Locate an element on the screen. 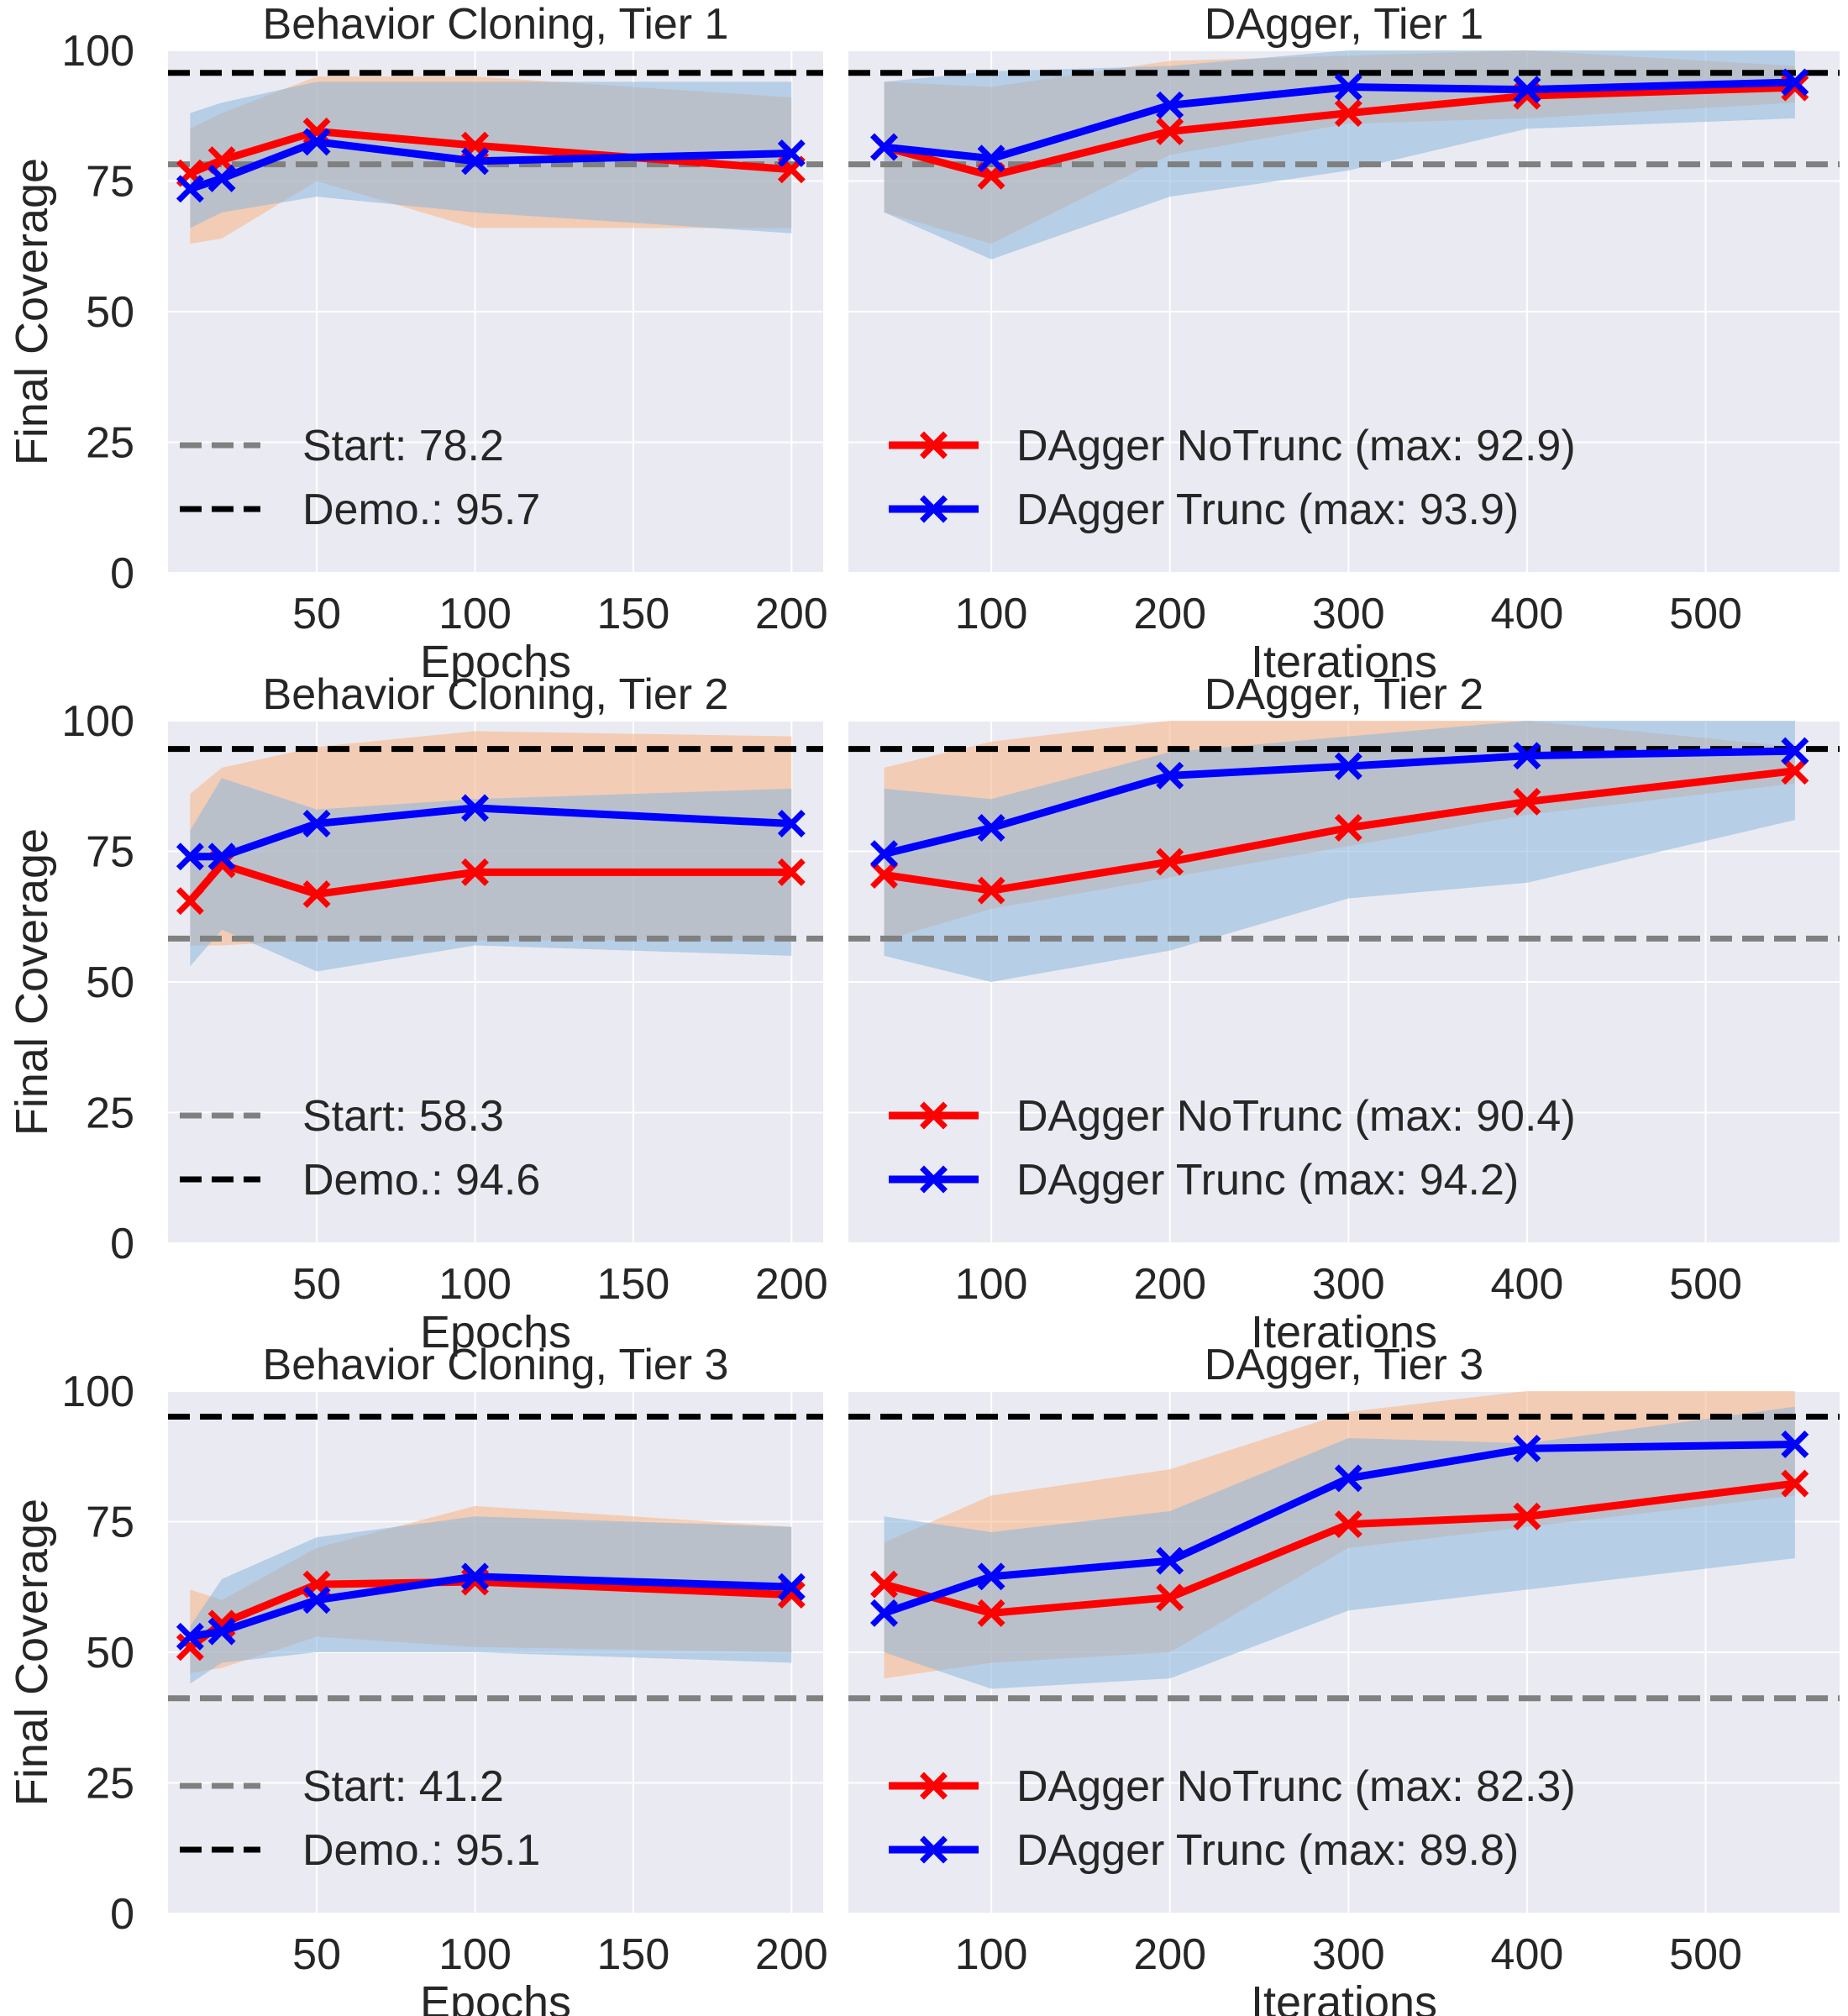 Image resolution: width=1848 pixels, height=2016 pixels. legend-start-label: Start: 58.3 is located at coordinates (403, 1116).